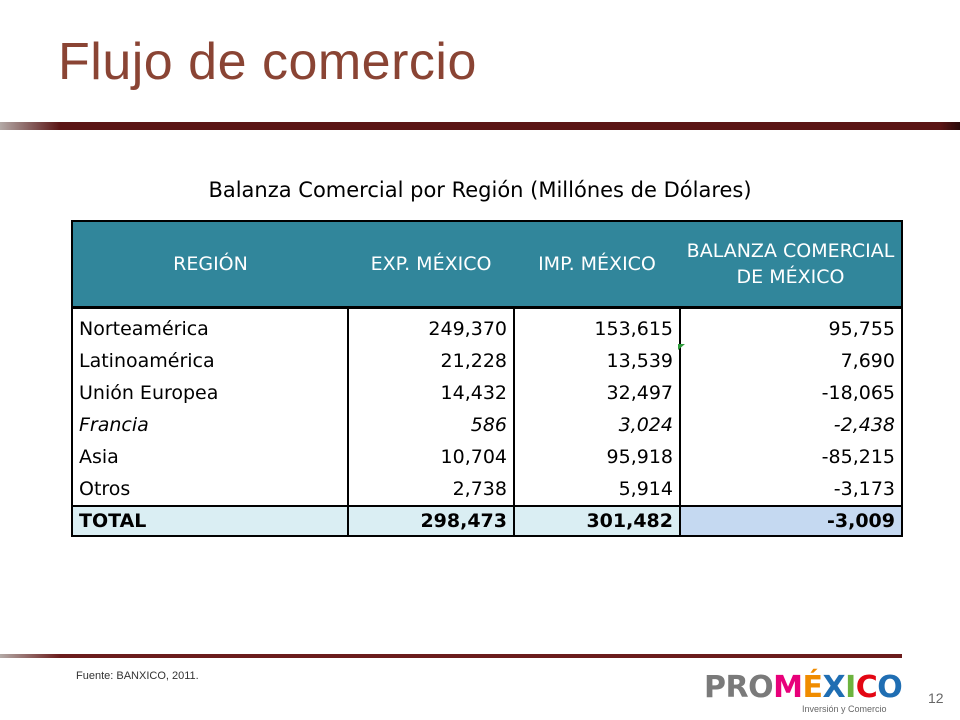 The width and height of the screenshot is (960, 720). I want to click on row-balance: -3,173, so click(790, 489).